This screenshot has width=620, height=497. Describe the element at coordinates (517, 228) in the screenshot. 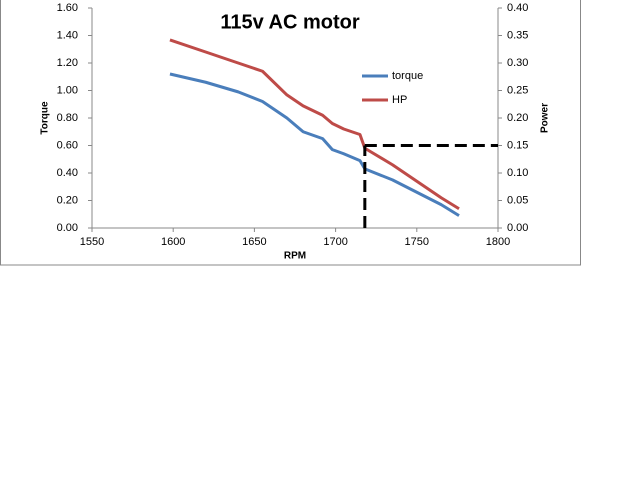

I see `y2-tick-label: 0.00` at that location.